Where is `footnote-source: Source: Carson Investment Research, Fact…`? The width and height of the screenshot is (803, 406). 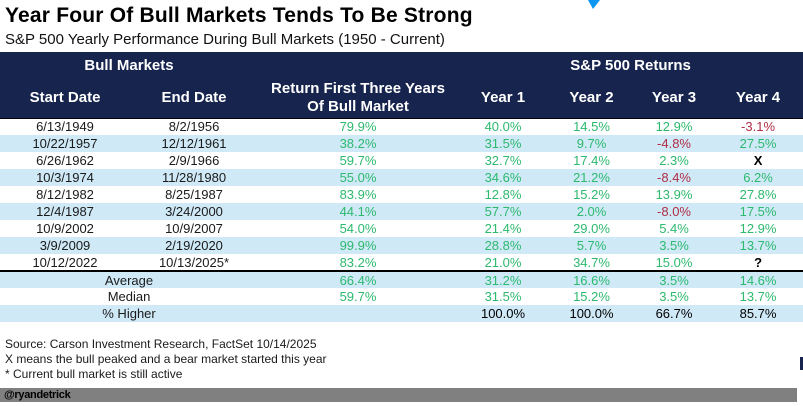
footnote-source: Source: Carson Investment Research, Fact… is located at coordinates (161, 344).